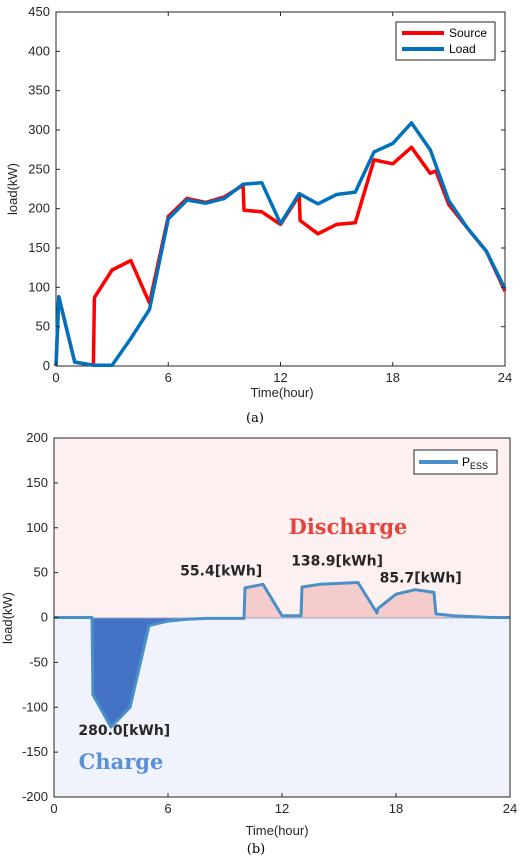 Image resolution: width=520 pixels, height=861 pixels. I want to click on chart-a-ytick-label: 250, so click(39, 168).